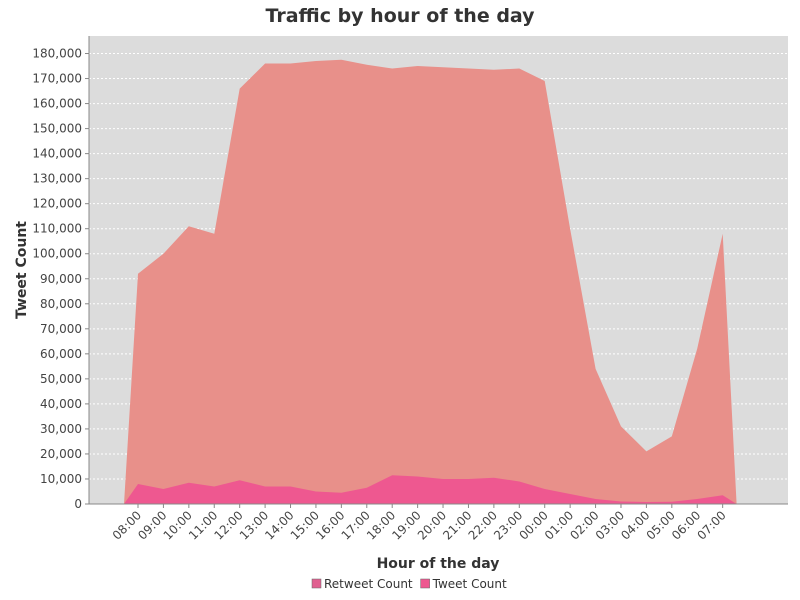 The image size is (800, 600). Describe the element at coordinates (57, 79) in the screenshot. I see `y-tick-label: 170,000` at that location.